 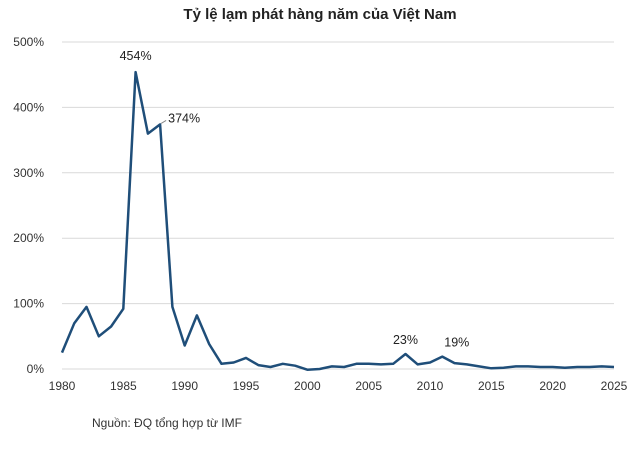 I want to click on y-tick-label-0: 0%, so click(x=36, y=369).